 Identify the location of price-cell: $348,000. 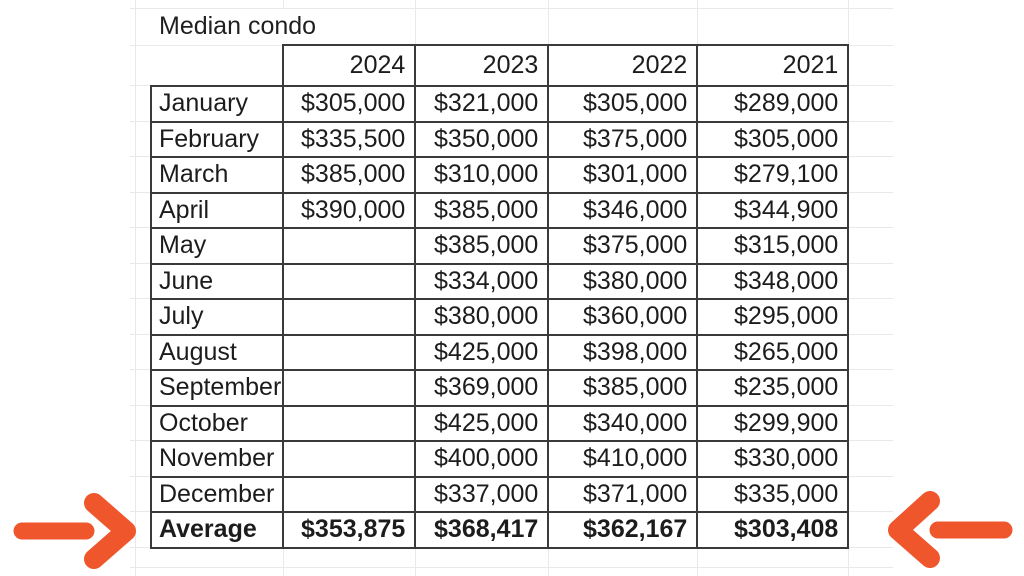
(773, 281).